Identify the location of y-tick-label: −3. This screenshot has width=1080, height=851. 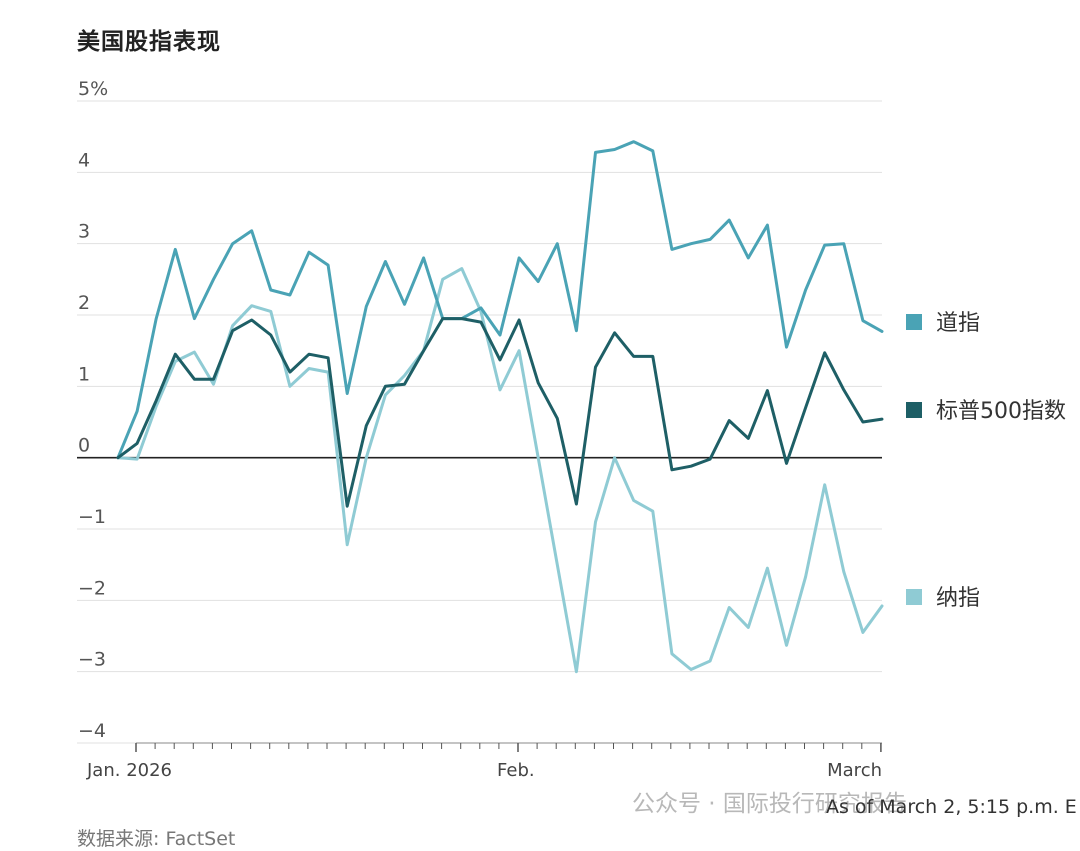
(92, 660).